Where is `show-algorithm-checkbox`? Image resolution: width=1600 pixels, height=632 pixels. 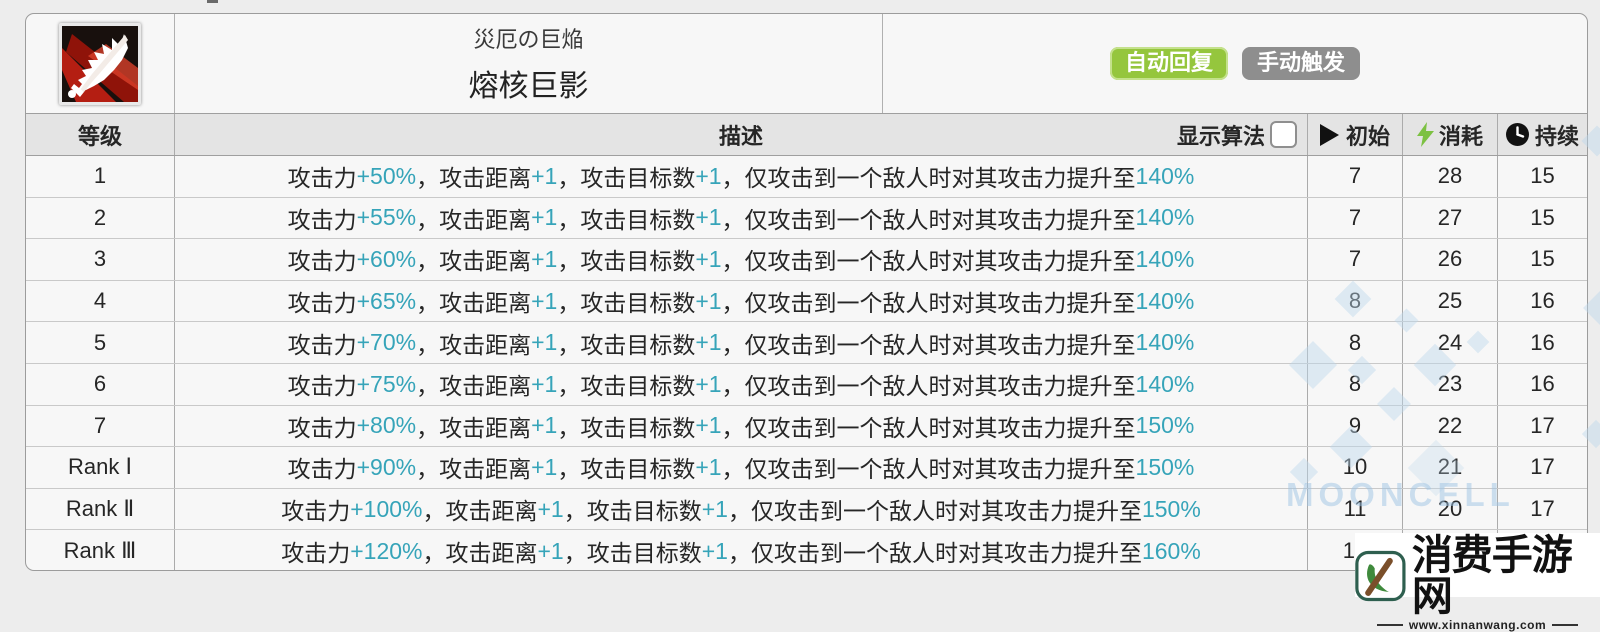 show-algorithm-checkbox is located at coordinates (1283, 134).